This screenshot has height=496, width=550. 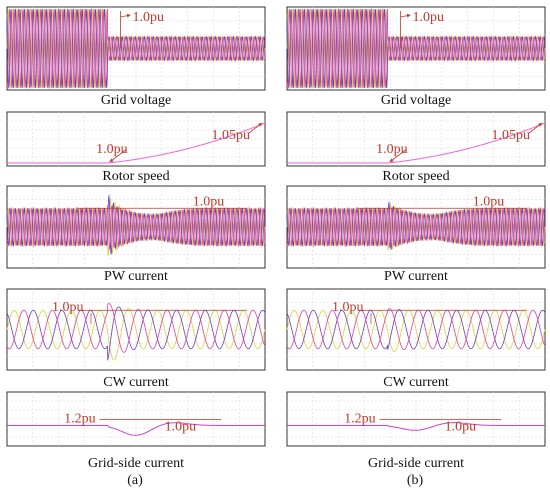 I want to click on panel-cw-current-b: 1.0pu CW current, so click(x=416, y=339).